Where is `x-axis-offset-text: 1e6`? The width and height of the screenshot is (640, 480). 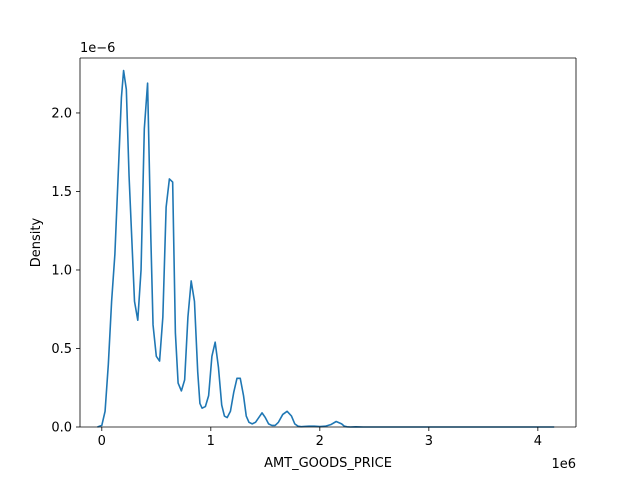
x-axis-offset-text: 1e6 is located at coordinates (563, 464).